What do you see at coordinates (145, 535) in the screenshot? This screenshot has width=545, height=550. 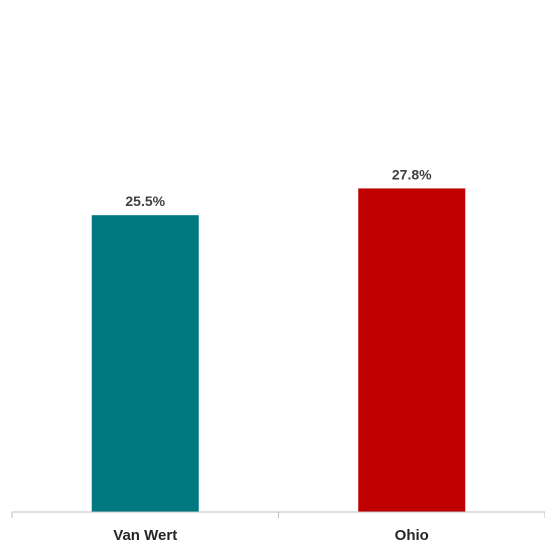 I see `category-label: Van Wert` at bounding box center [145, 535].